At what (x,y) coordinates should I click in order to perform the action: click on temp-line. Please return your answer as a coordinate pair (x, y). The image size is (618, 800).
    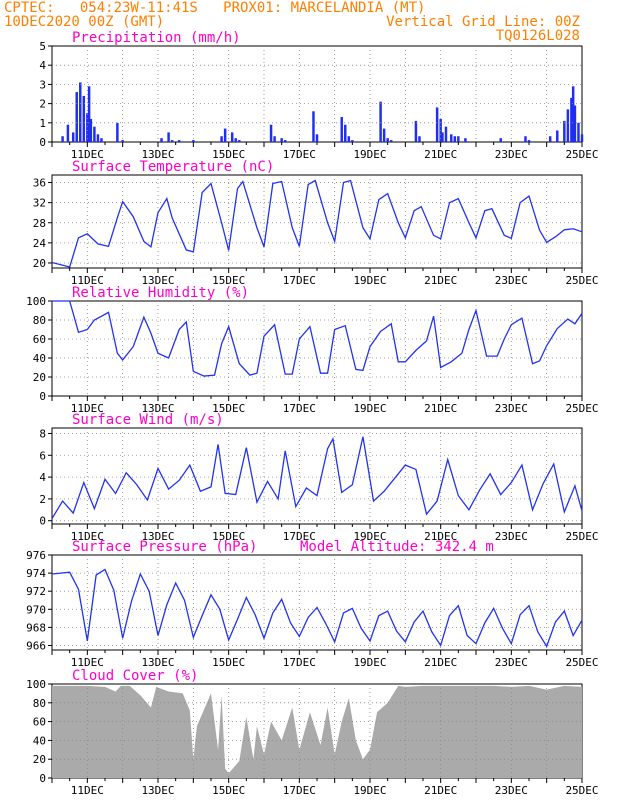
    Looking at the image, I should click on (317, 223).